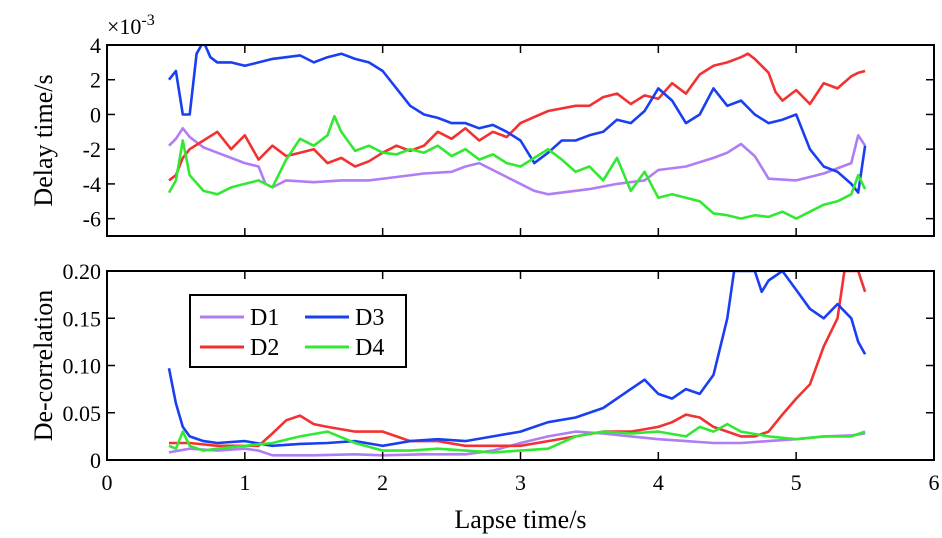  What do you see at coordinates (92, 149) in the screenshot?
I see `top-y-tick-label: -2` at bounding box center [92, 149].